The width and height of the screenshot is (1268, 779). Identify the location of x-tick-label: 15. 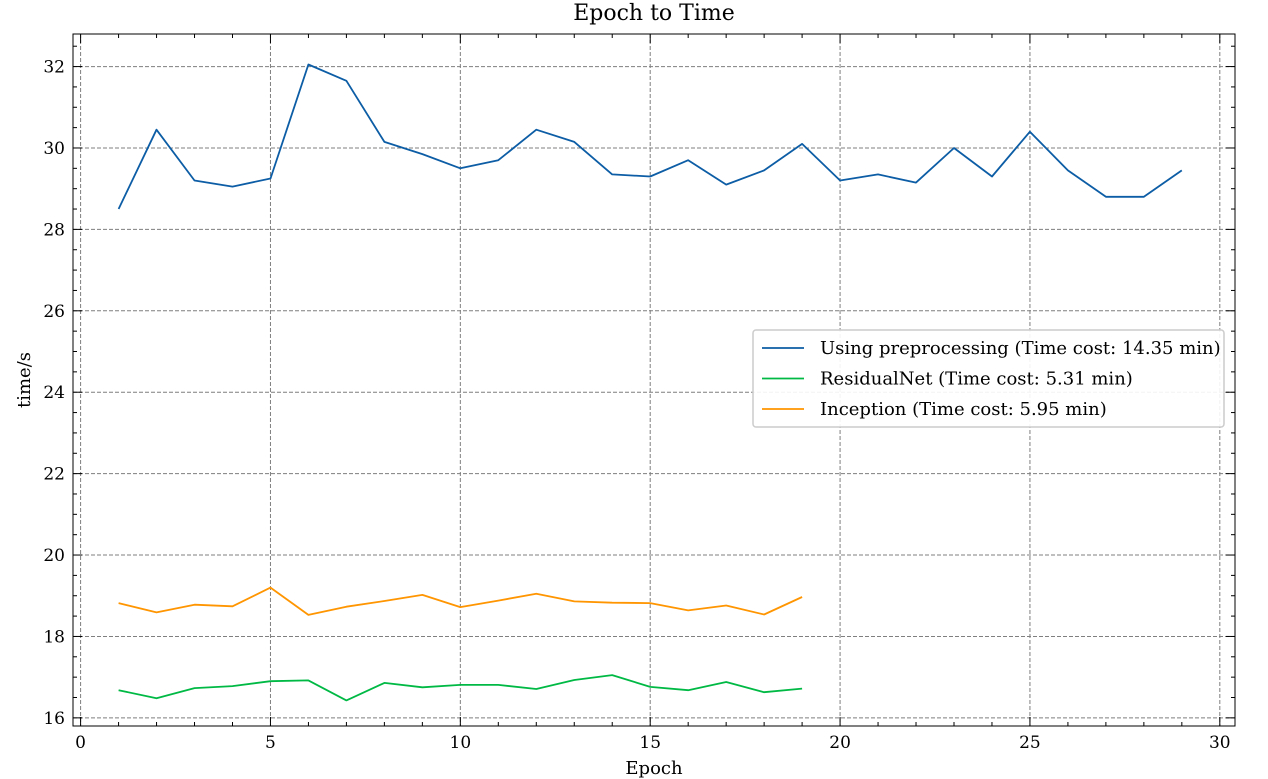
(650, 743).